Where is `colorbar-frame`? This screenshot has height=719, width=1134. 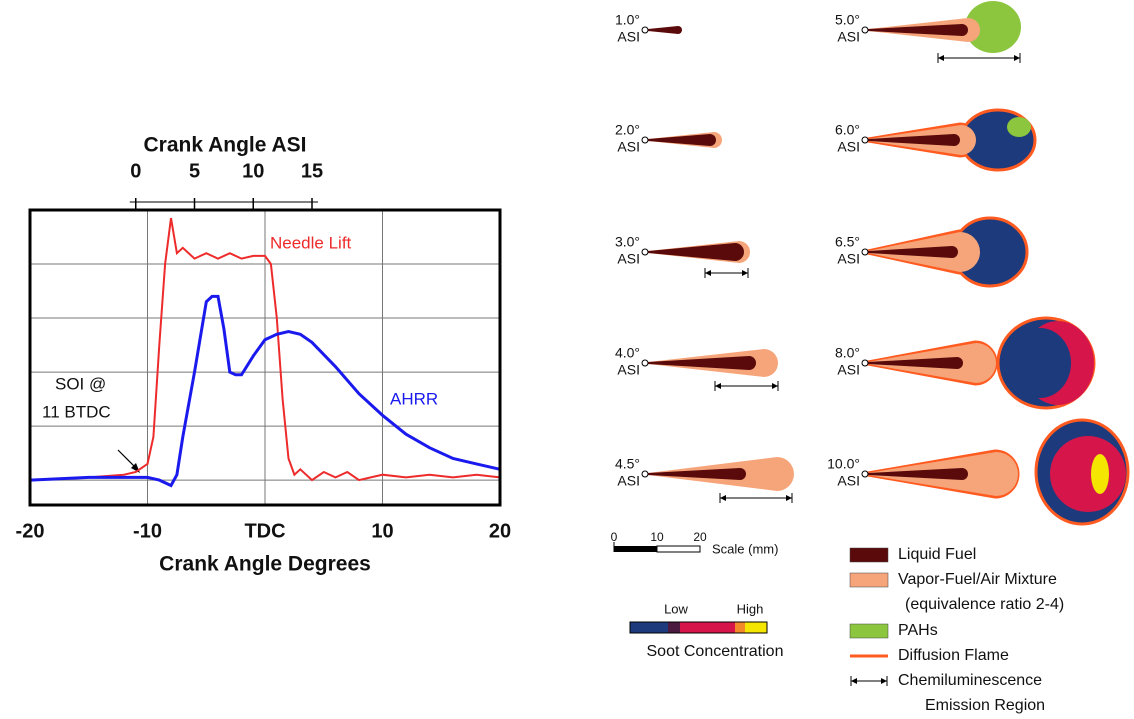 colorbar-frame is located at coordinates (698, 627).